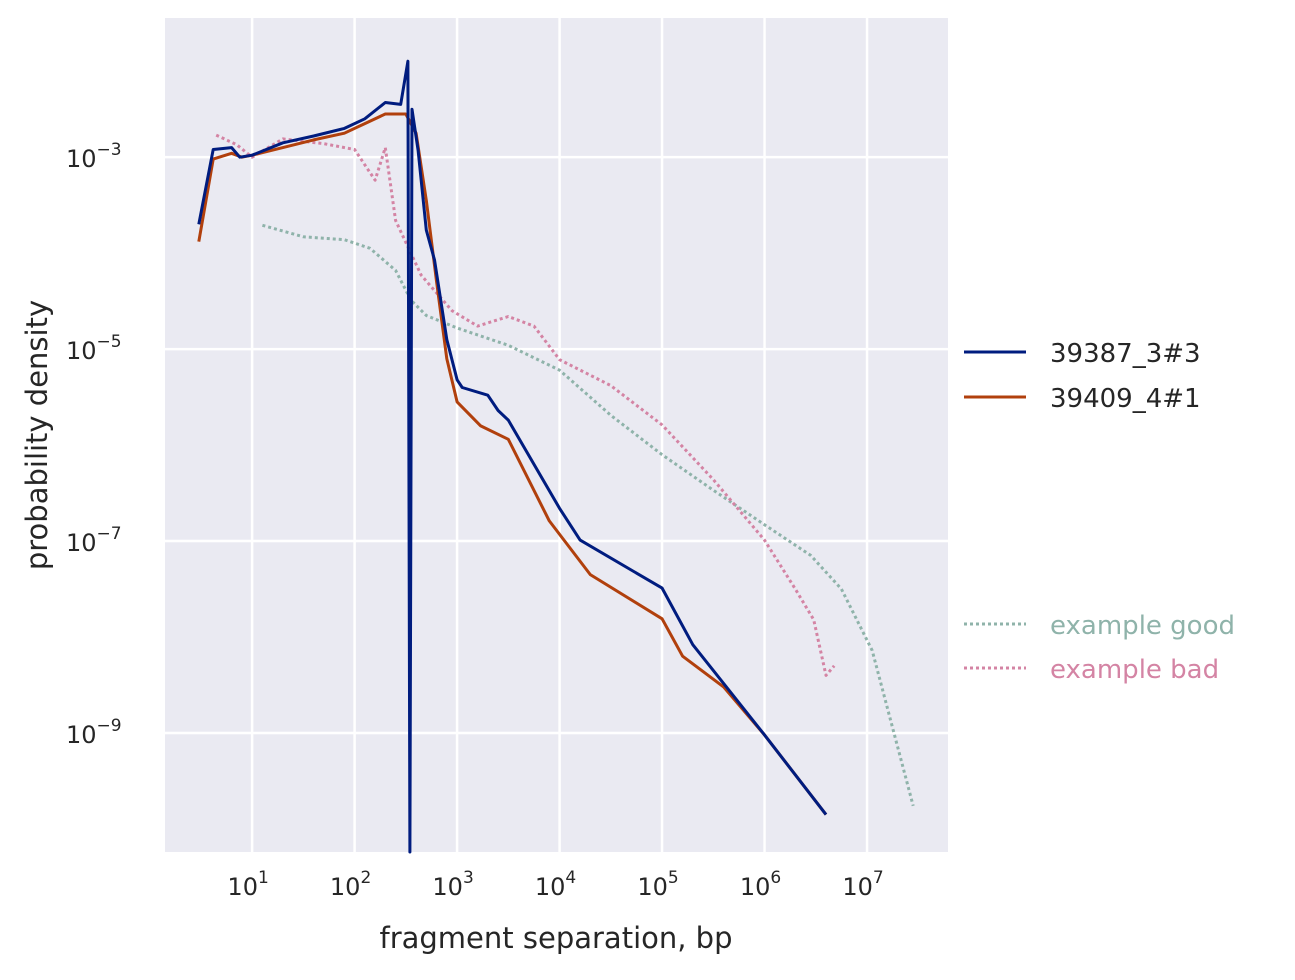 This screenshot has height=980, width=1295. Describe the element at coordinates (1142, 626) in the screenshot. I see `legend-label: example good` at that location.